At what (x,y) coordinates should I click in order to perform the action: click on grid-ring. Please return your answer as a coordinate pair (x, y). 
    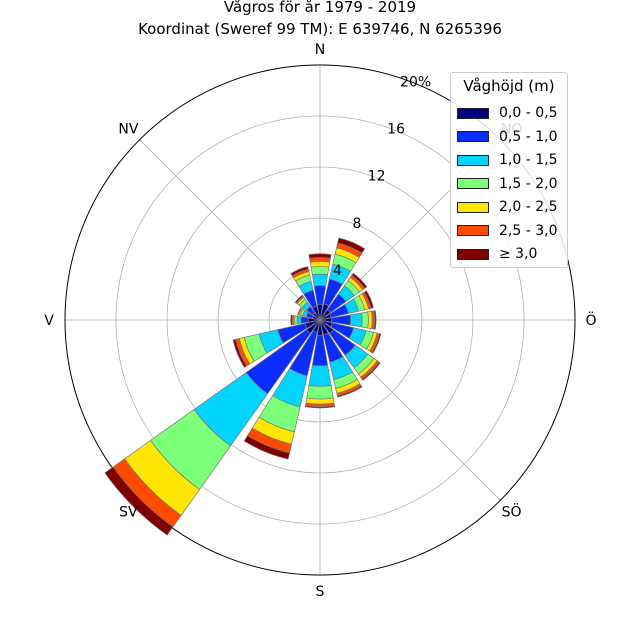
    Looking at the image, I should click on (320, 320).